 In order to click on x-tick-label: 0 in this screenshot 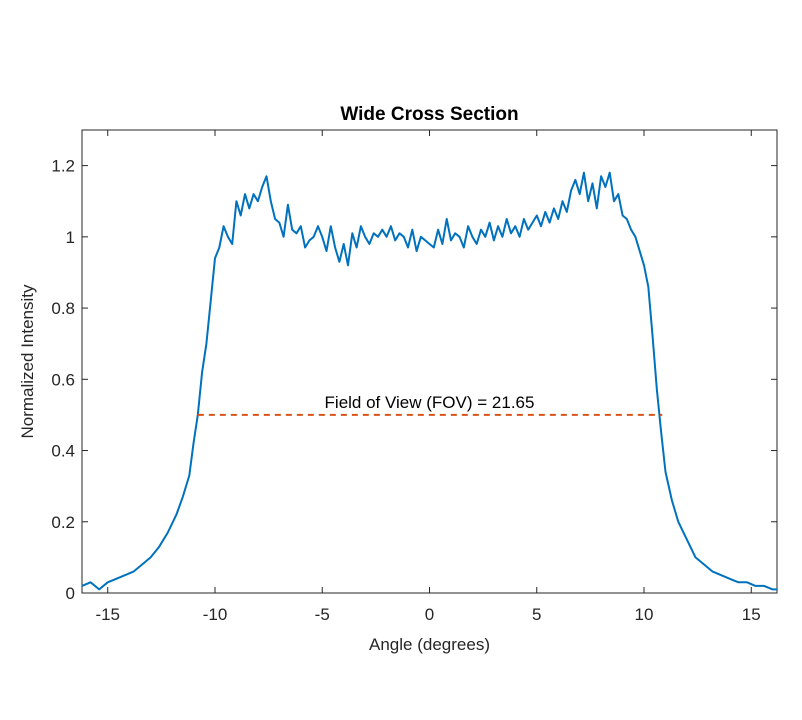, I will do `click(429, 614)`.